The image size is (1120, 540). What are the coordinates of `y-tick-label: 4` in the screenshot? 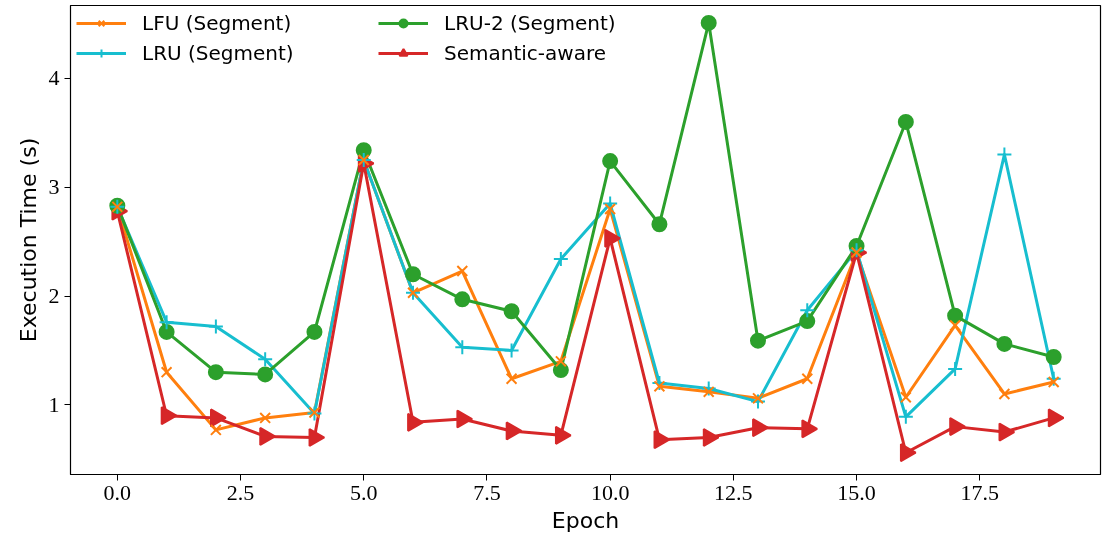 It's located at (54, 78).